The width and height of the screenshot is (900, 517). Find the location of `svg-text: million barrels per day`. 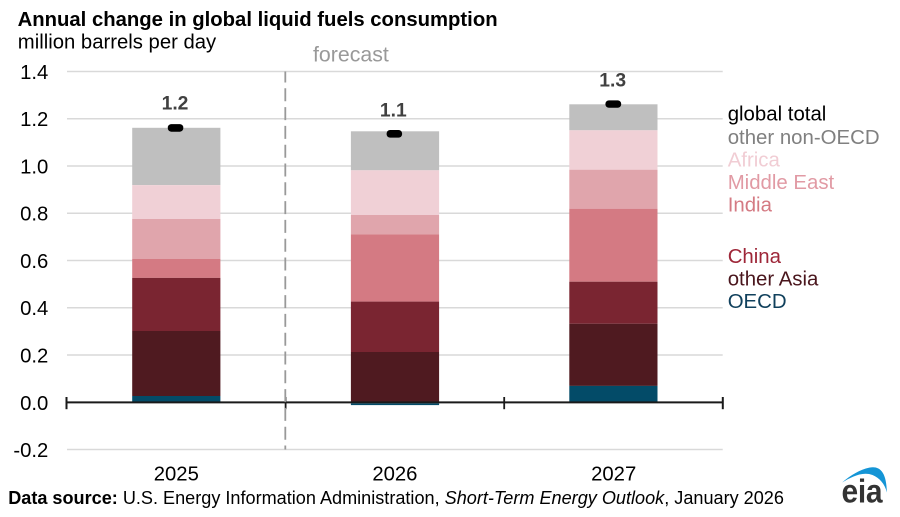

svg-text: million barrels per day is located at coordinates (117, 42).